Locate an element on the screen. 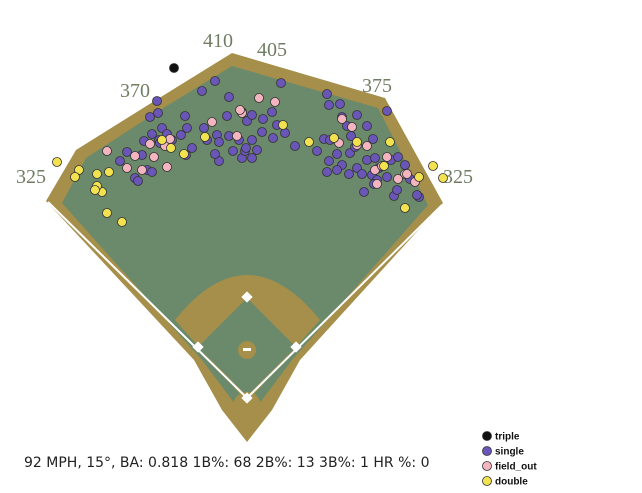  home-plate is located at coordinates (247, 398).